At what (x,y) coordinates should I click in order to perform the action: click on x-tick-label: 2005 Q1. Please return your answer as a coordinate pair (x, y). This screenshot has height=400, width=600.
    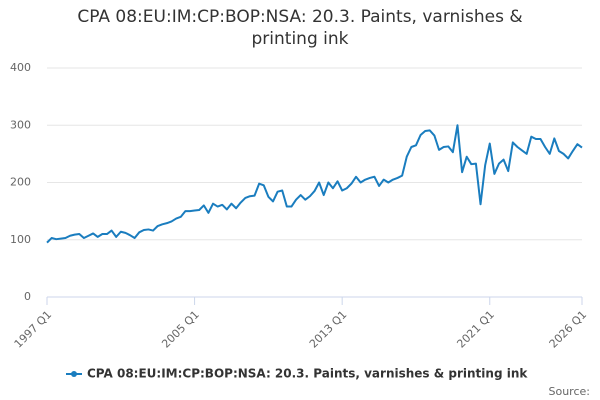
    Looking at the image, I should click on (180, 329).